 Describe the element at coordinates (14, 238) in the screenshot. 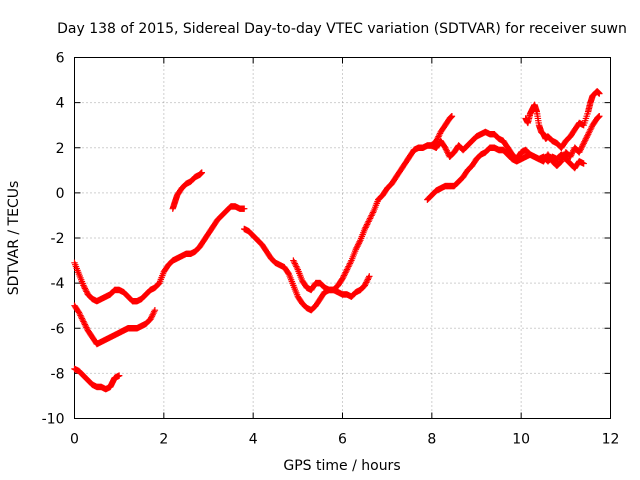

I see `y-axis-label: SDTVAR / TECUs` at that location.